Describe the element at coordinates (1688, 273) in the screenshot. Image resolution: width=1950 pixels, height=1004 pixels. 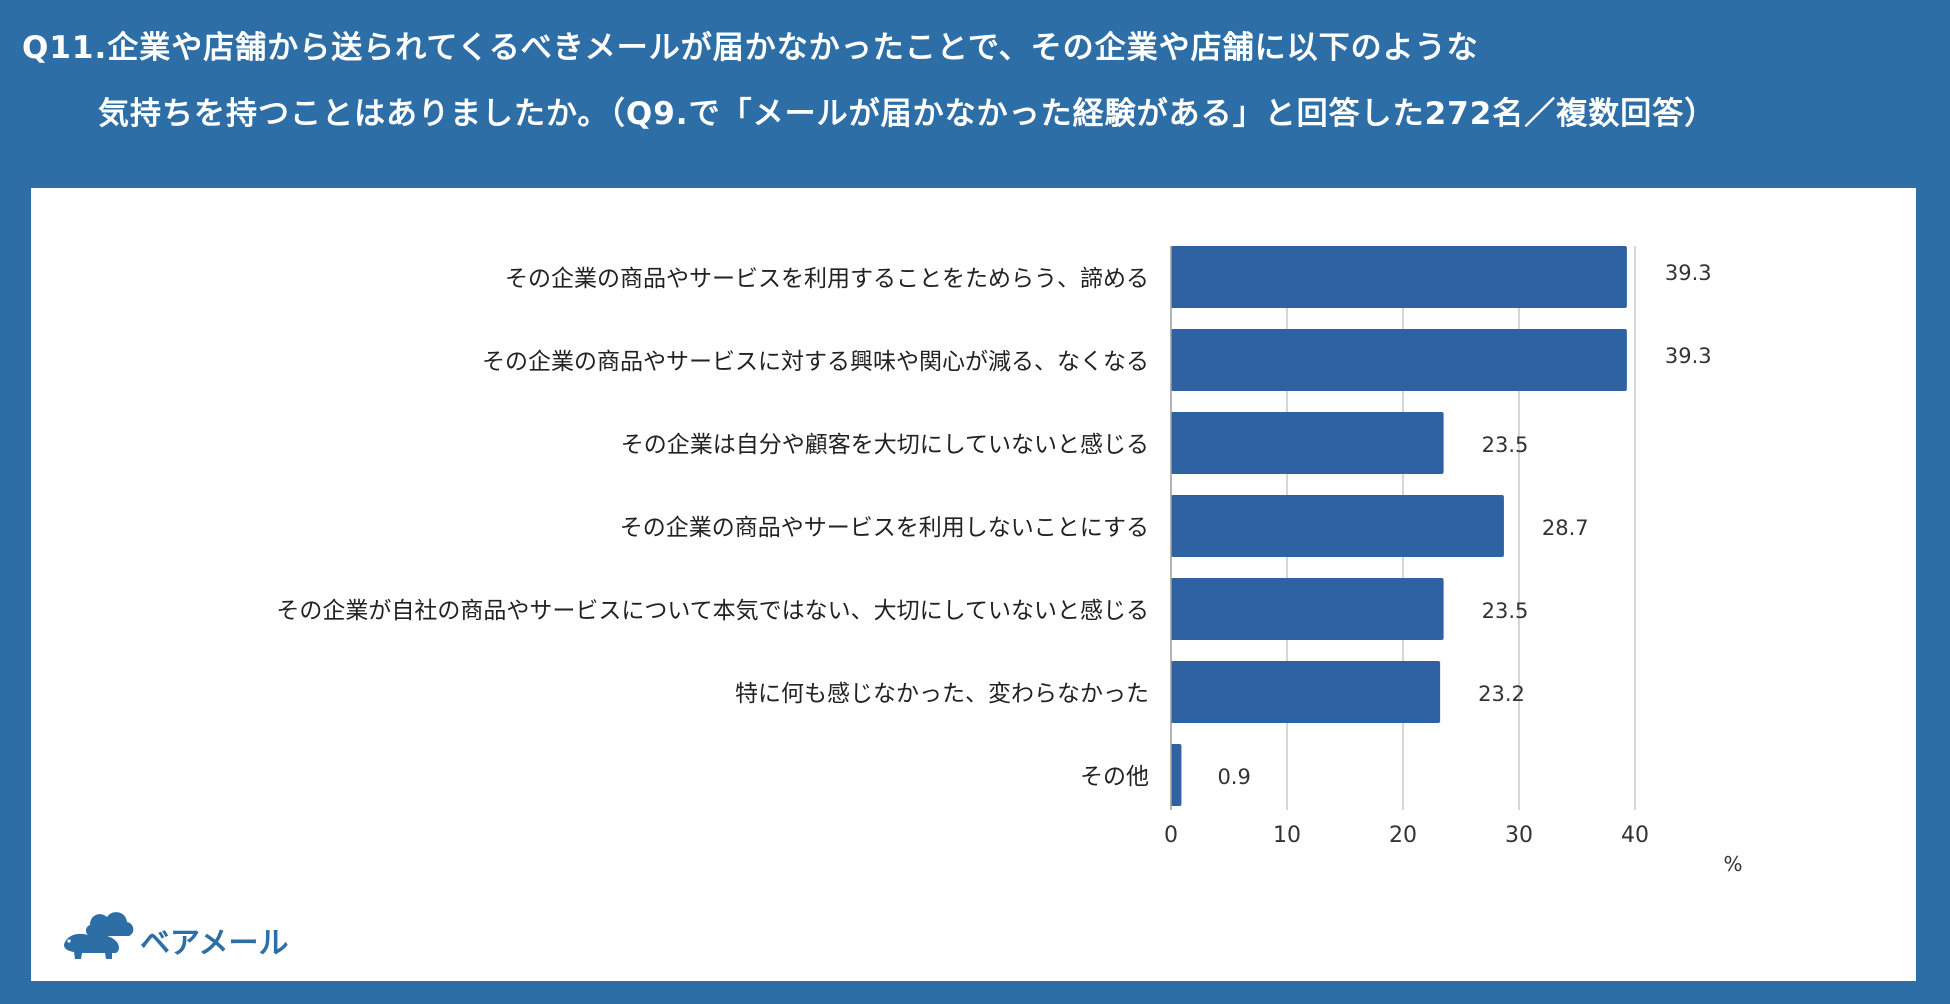
I see `value-label-1: 39.3` at that location.